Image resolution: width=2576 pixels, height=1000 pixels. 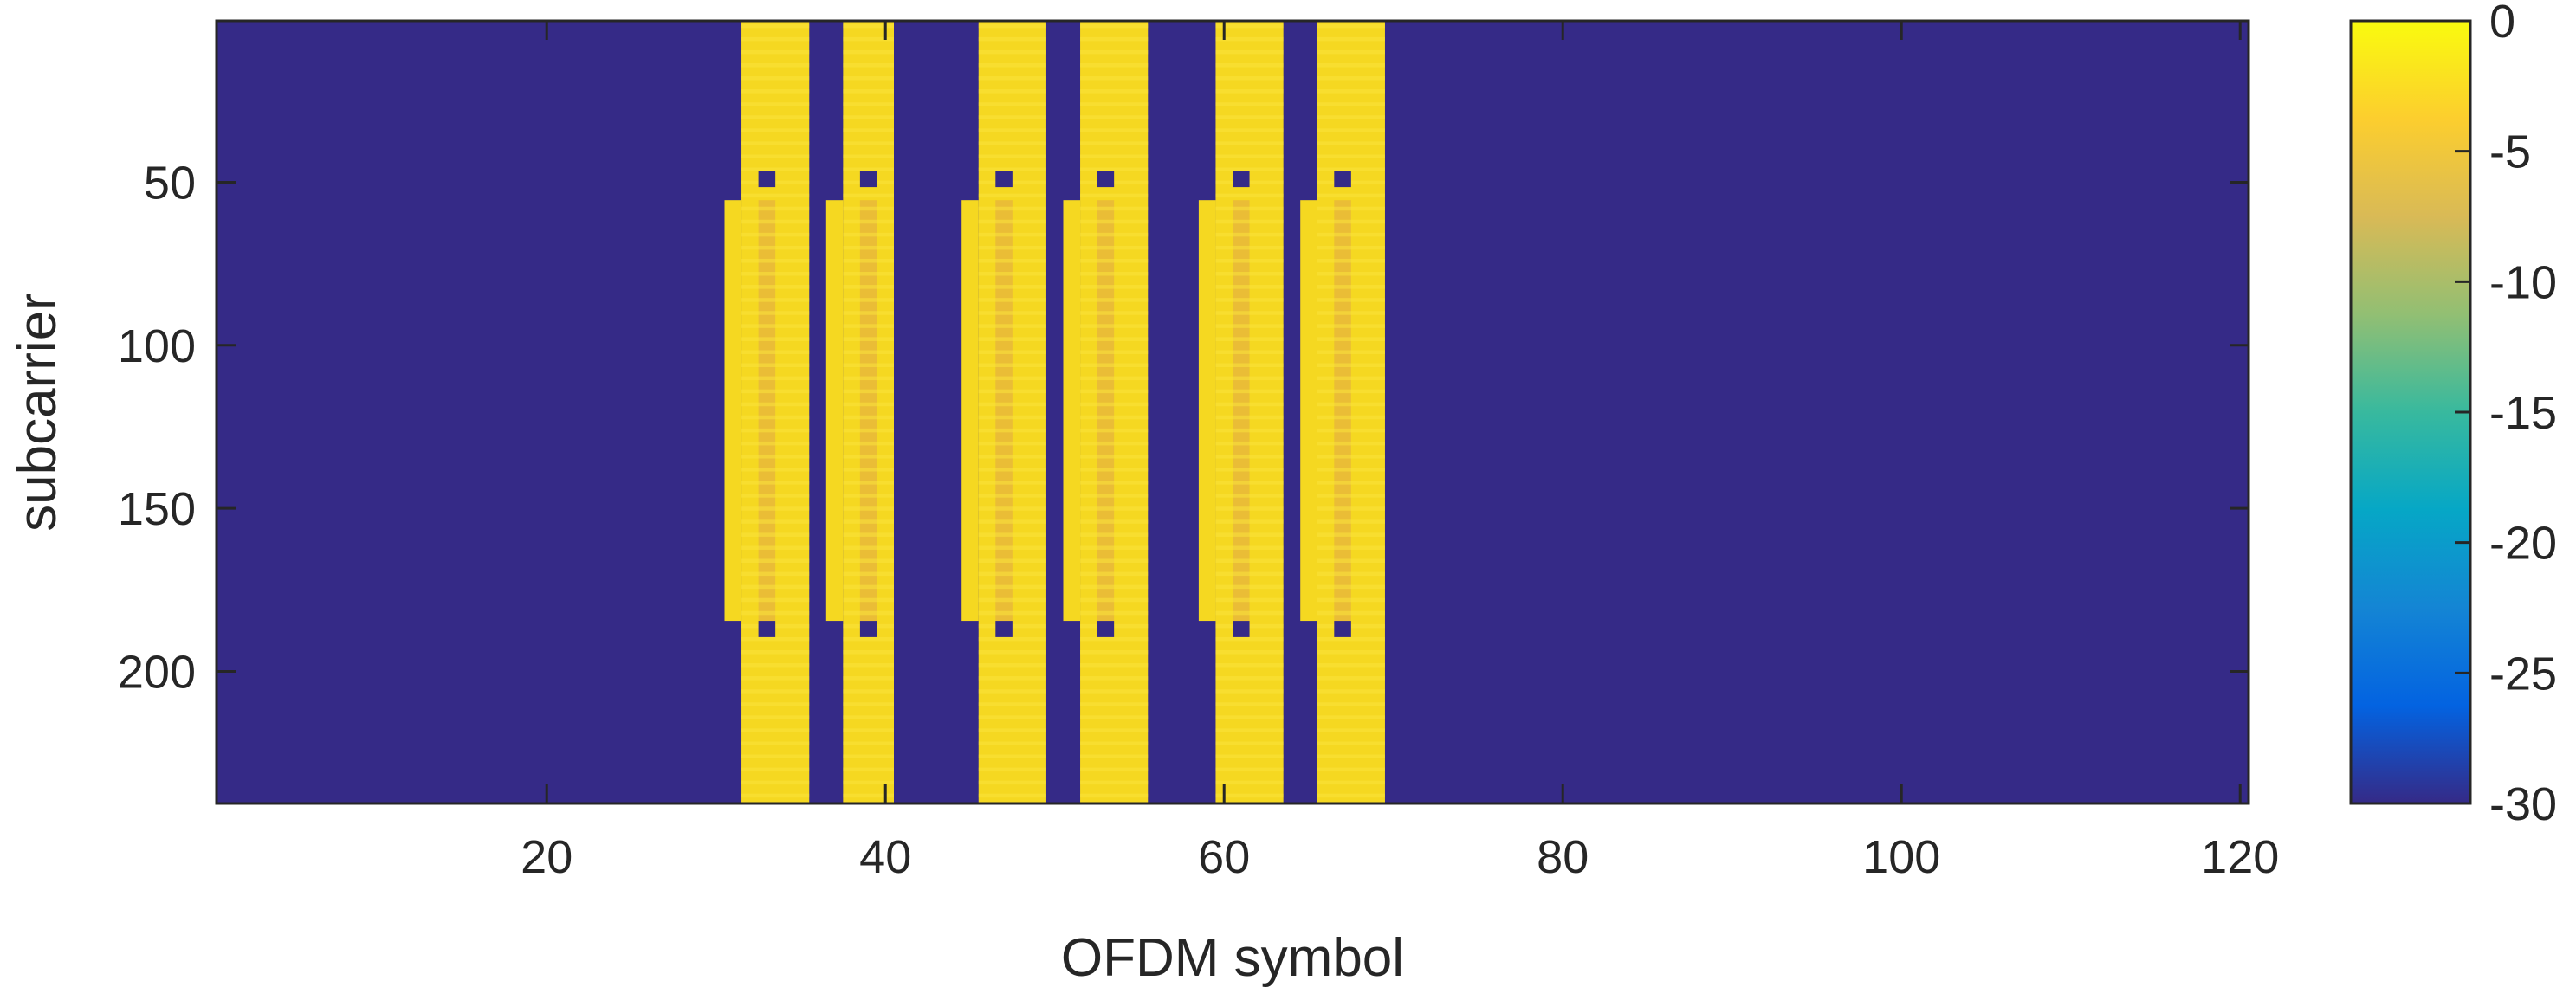 I want to click on x-axis-label: OFDM symbol, so click(x=1232, y=958).